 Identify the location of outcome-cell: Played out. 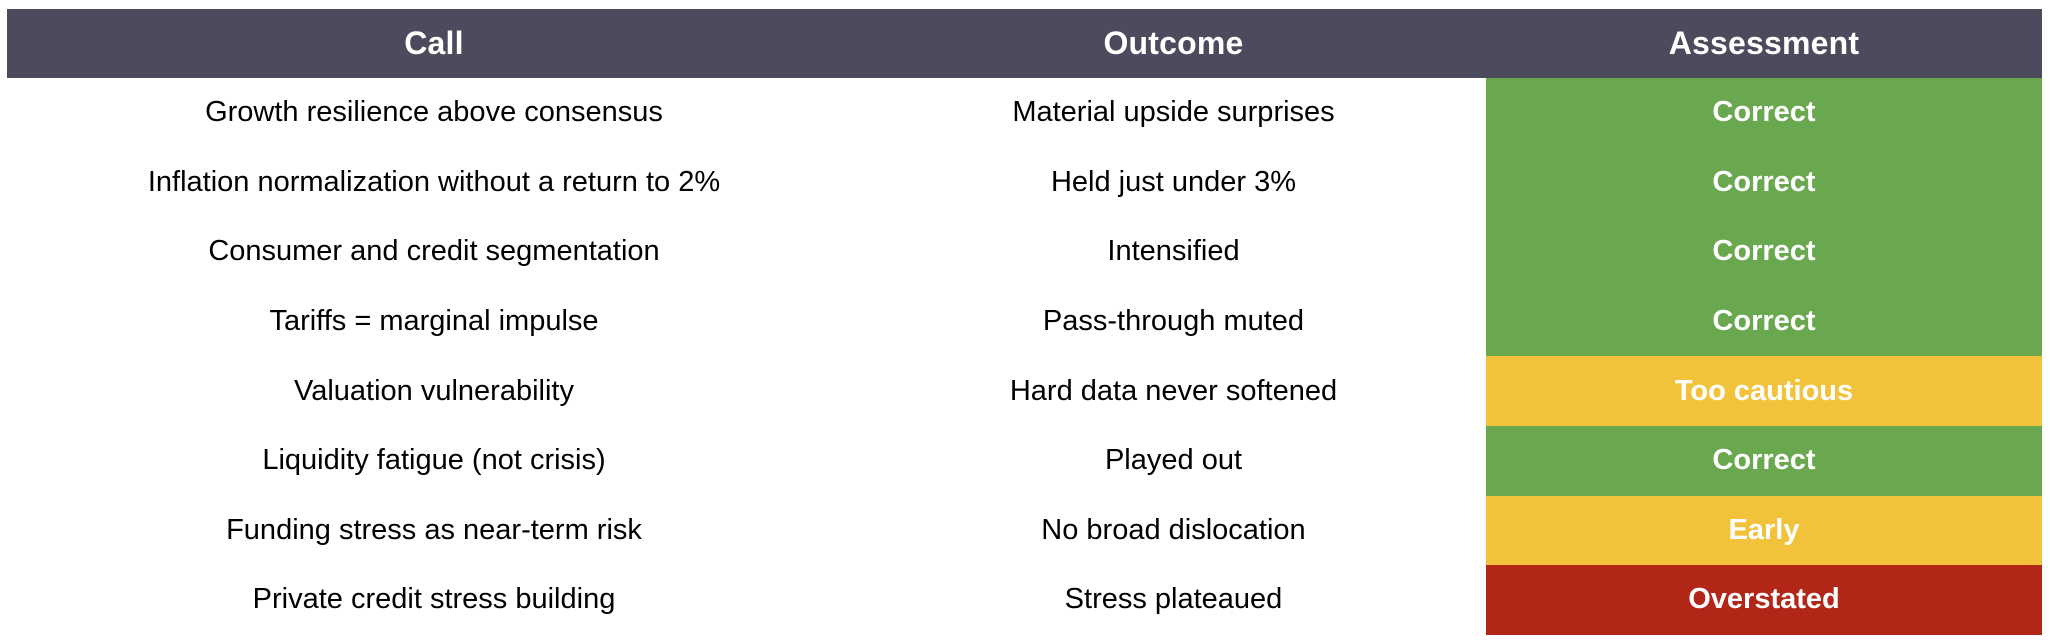
(1173, 460).